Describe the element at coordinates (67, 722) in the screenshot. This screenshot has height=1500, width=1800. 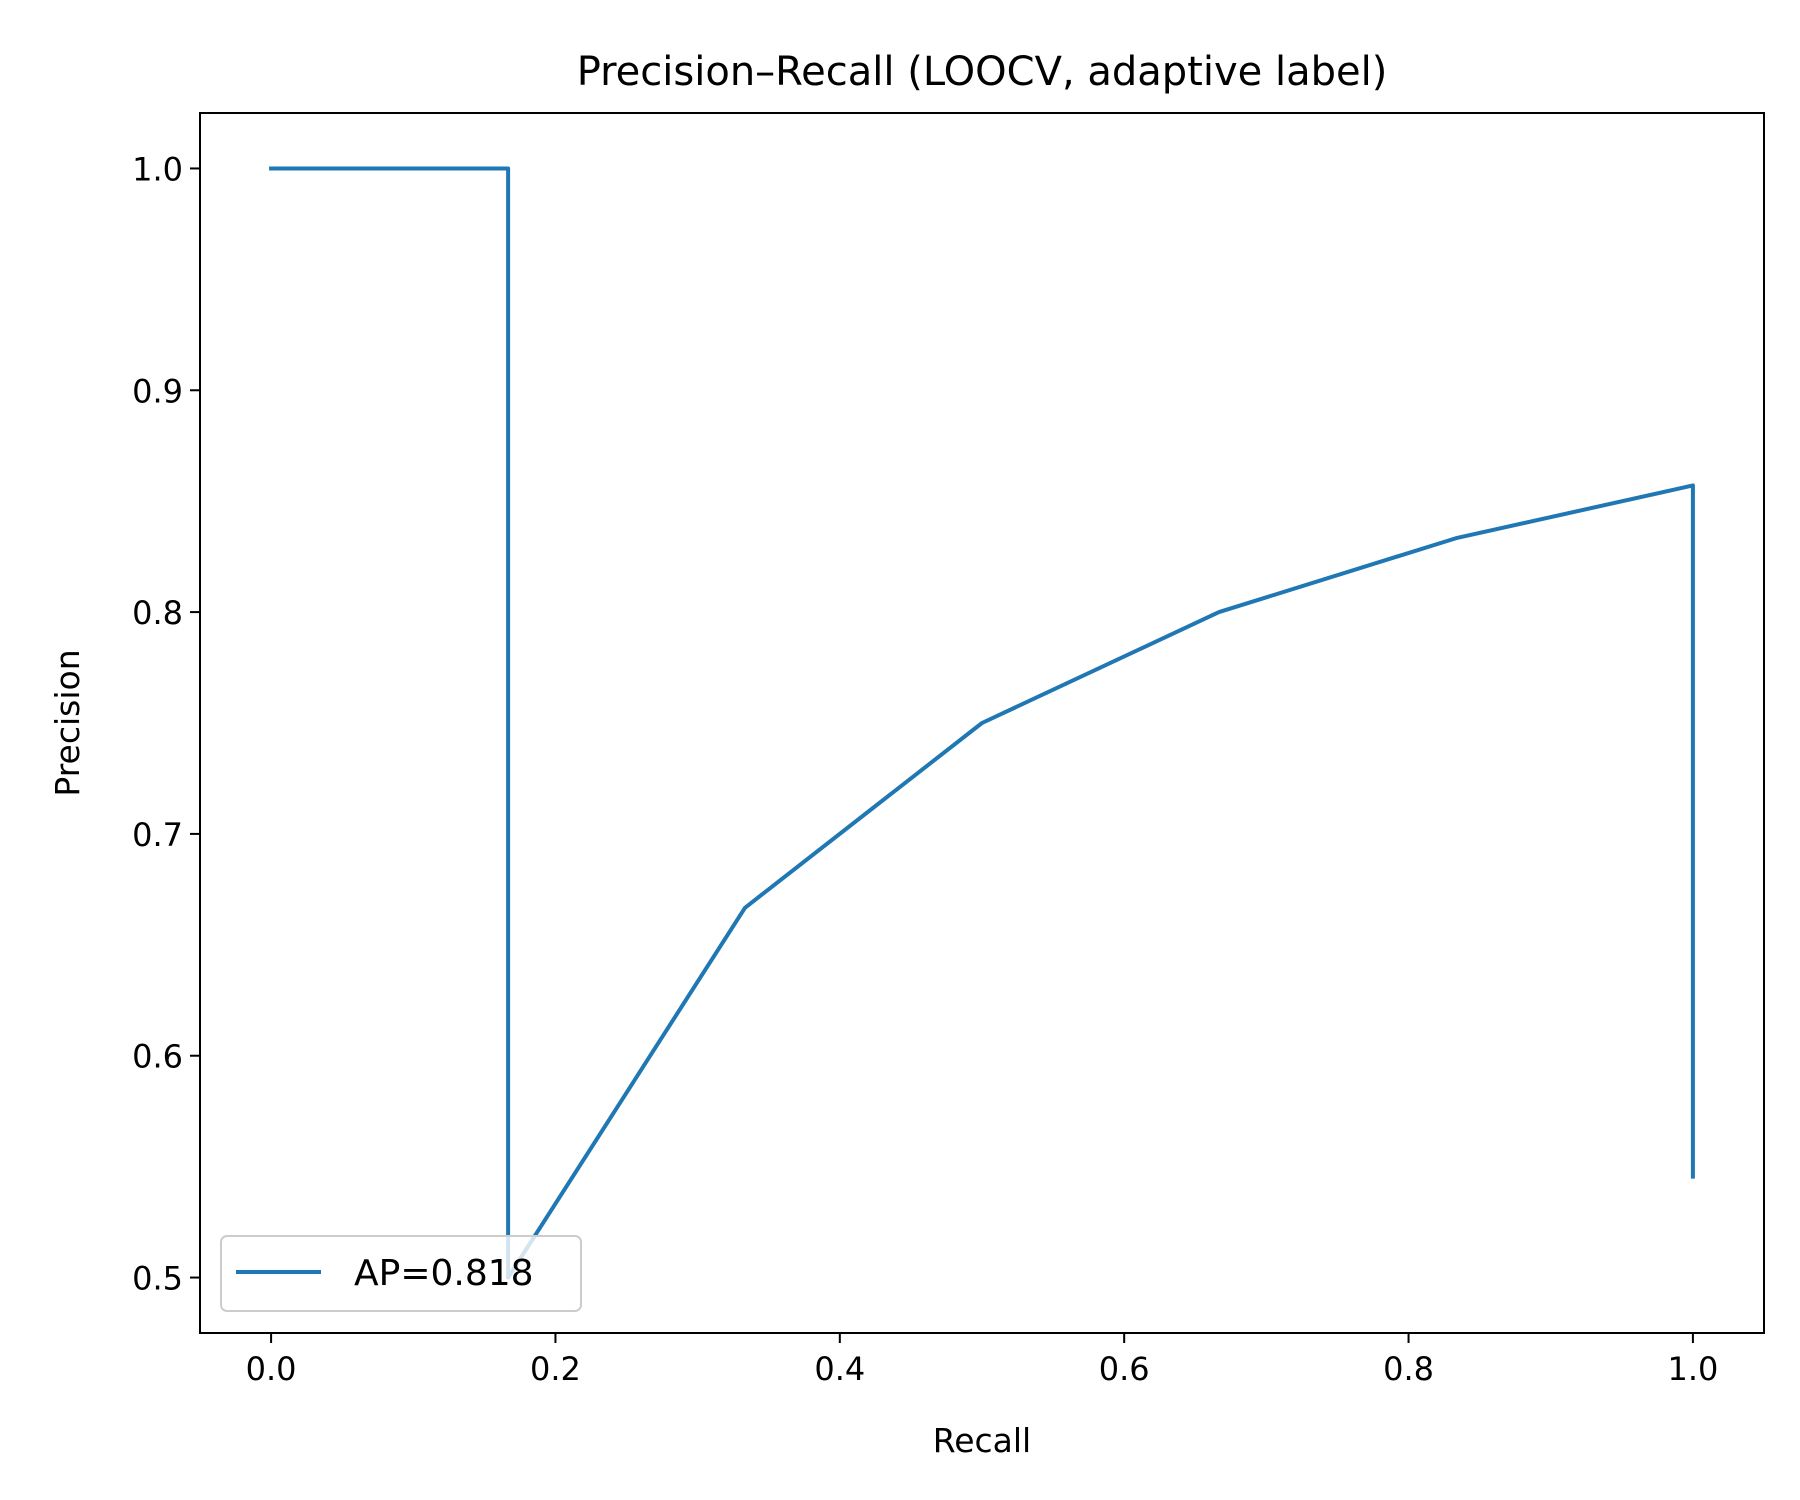
I see `y-axis-label: Precision` at that location.